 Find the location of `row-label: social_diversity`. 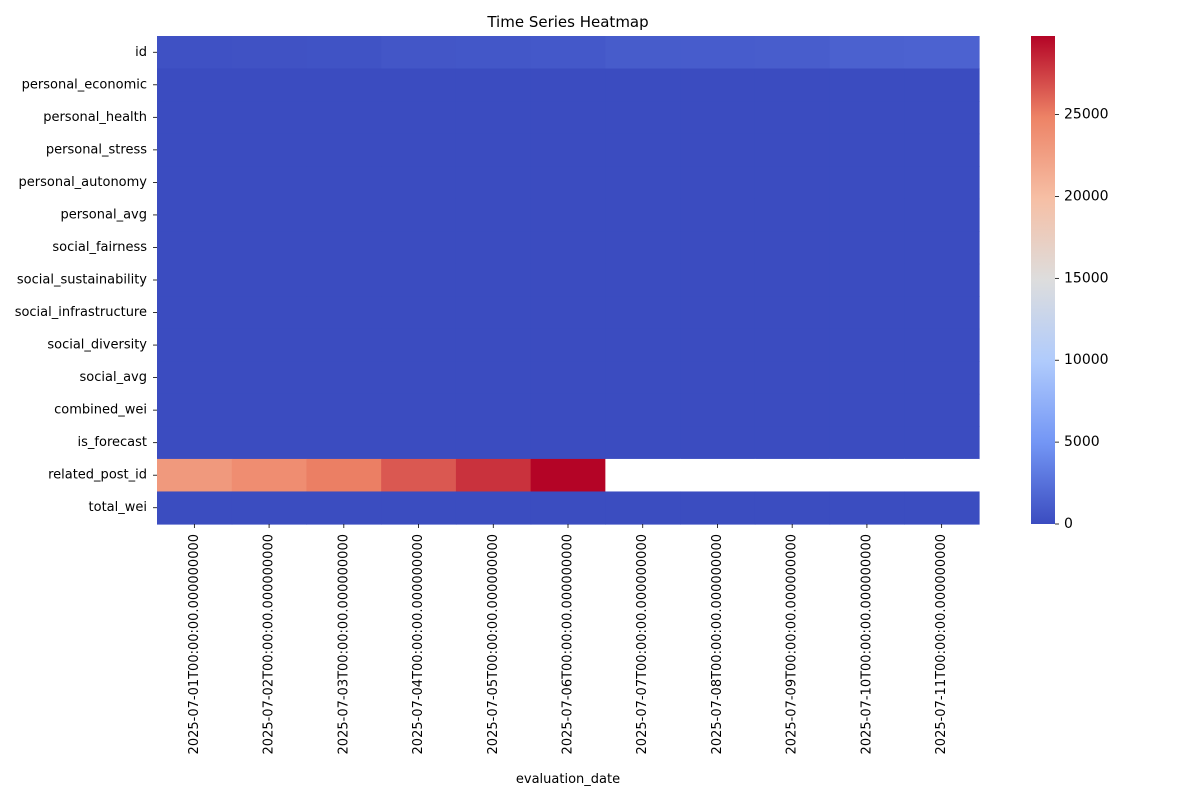

row-label: social_diversity is located at coordinates (97, 345).